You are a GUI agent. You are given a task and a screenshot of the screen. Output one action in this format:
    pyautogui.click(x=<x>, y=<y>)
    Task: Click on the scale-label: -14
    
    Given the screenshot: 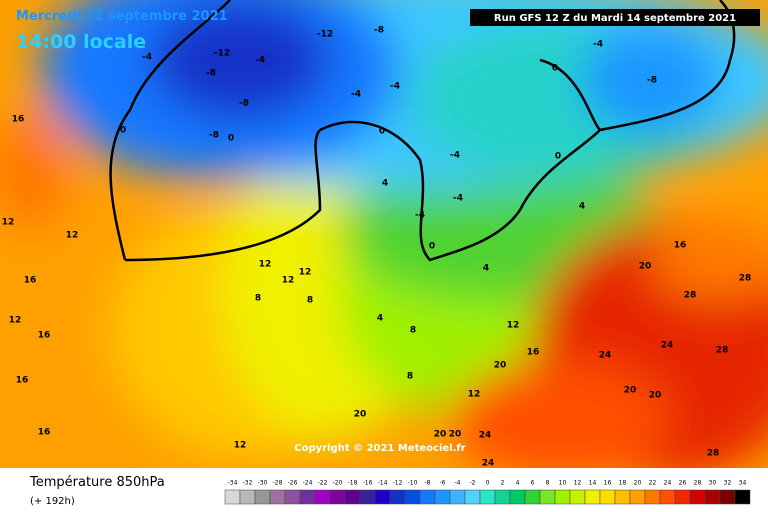 What is the action you would take?
    pyautogui.click(x=383, y=483)
    